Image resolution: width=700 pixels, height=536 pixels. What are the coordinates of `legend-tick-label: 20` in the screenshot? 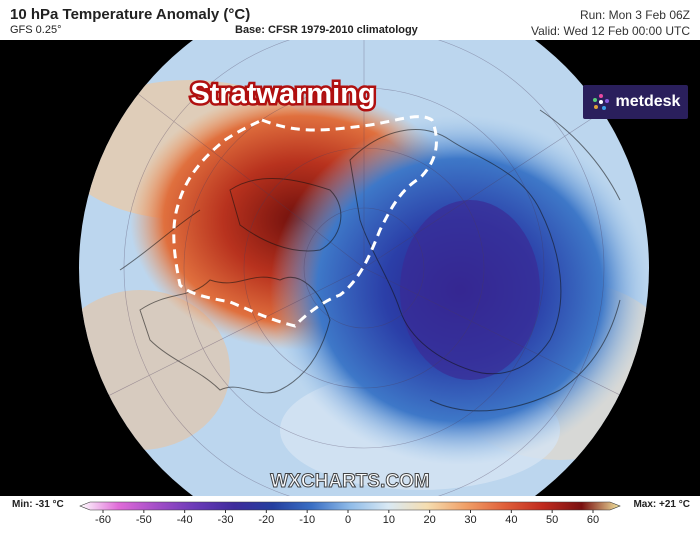 It's located at (429, 520).